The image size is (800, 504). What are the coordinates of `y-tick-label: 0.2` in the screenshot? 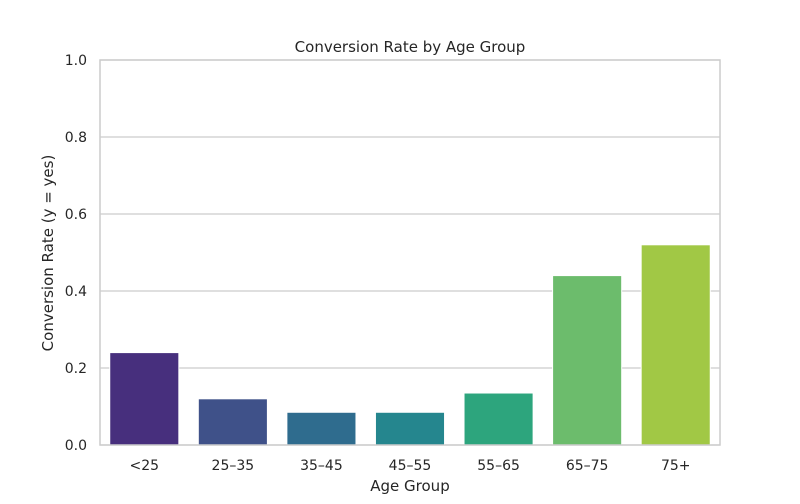 It's located at (76, 369).